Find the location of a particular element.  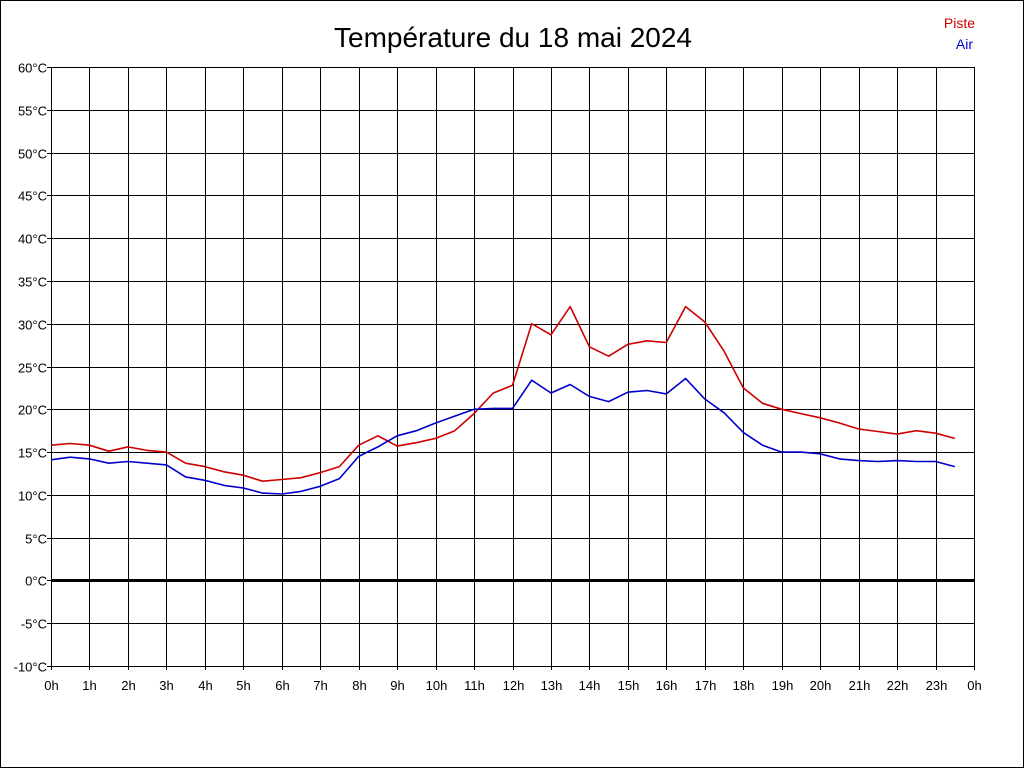

x-tick-label: 3h is located at coordinates (166, 685).